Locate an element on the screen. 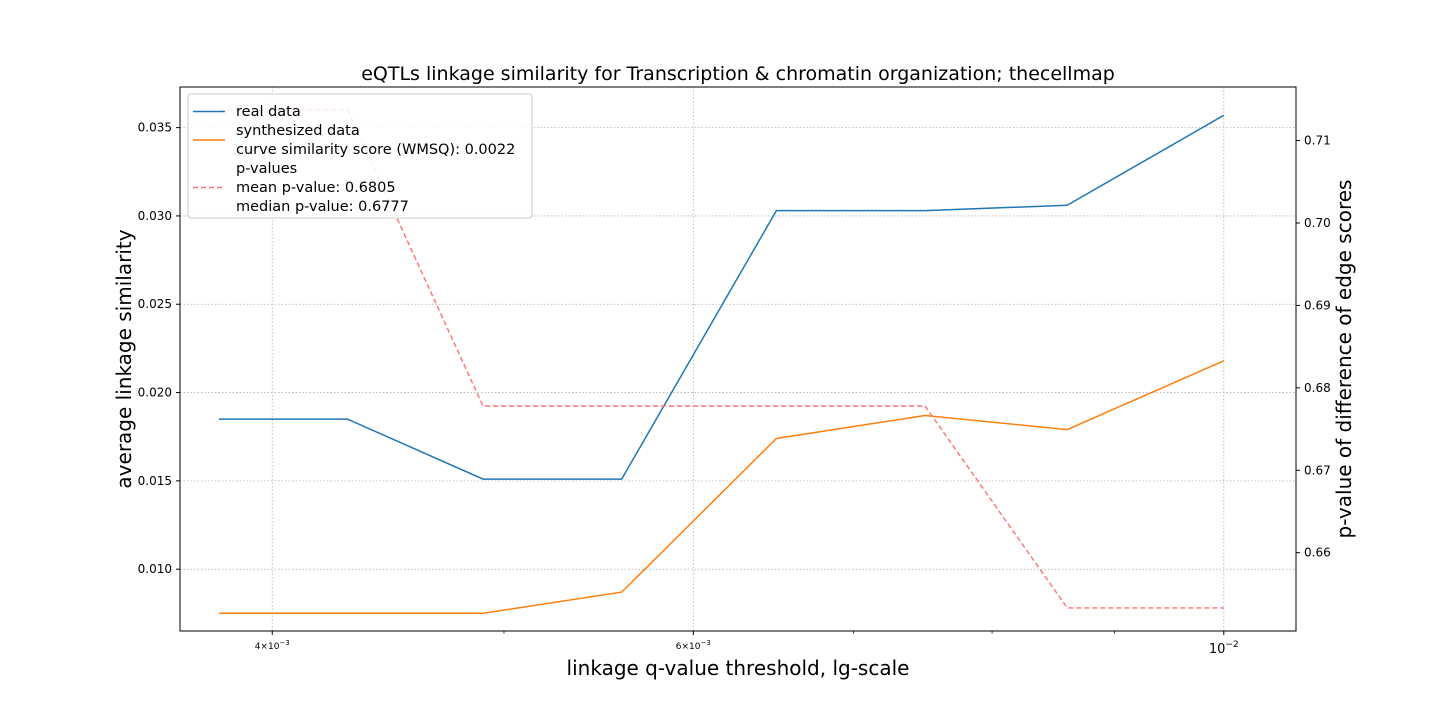  y-axis-label-left: average linkage similarity is located at coordinates (124, 358).